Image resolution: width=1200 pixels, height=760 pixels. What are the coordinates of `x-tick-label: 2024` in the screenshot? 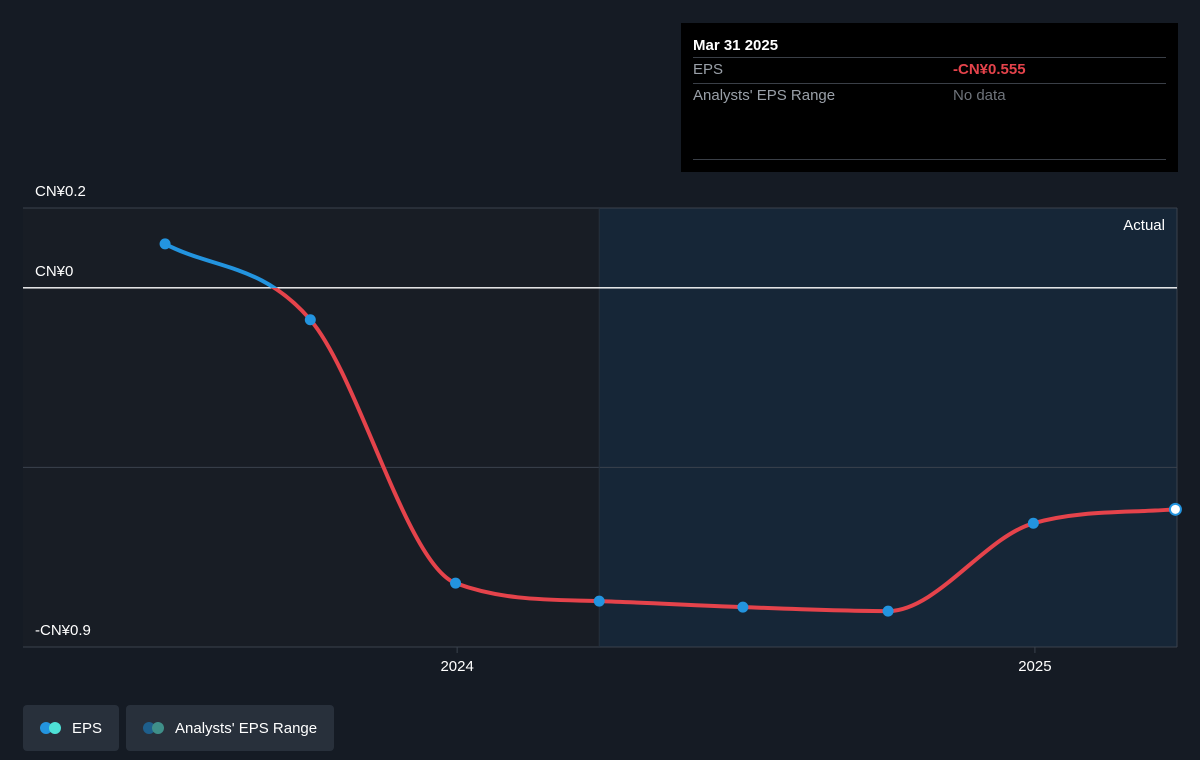 It's located at (456, 666).